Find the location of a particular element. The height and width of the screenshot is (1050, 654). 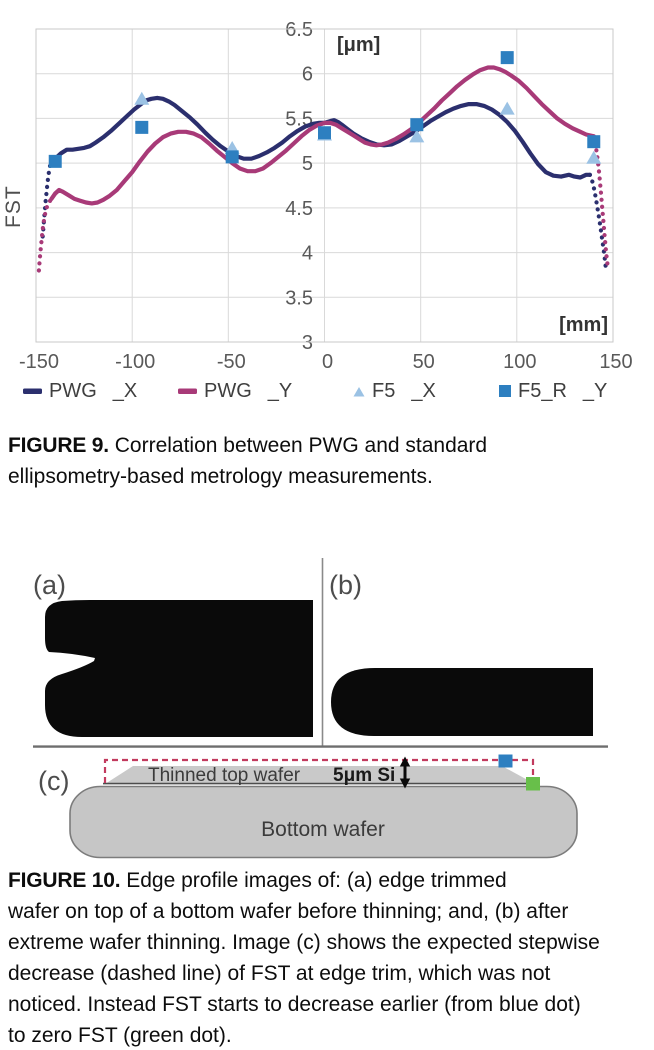

bottom-wafer-shape is located at coordinates (323, 822).